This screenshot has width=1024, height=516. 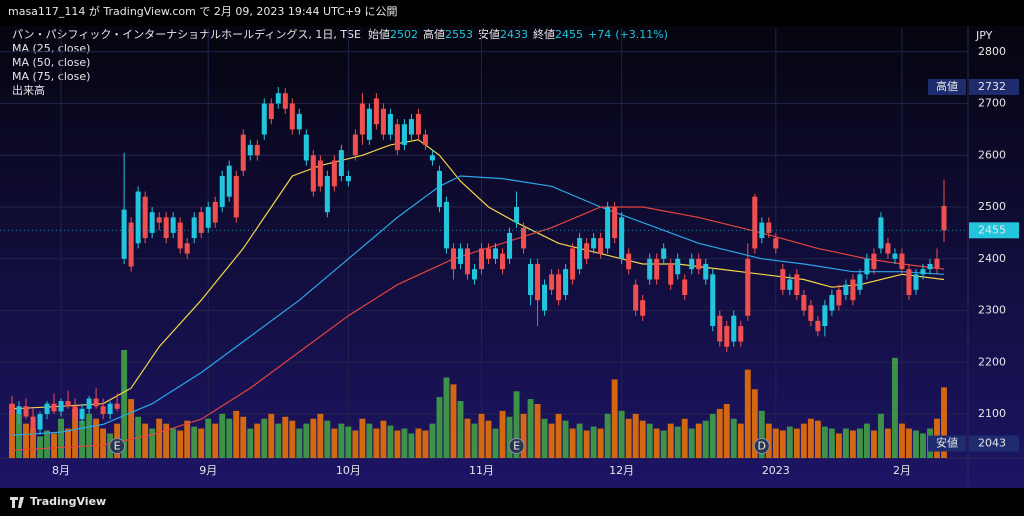 I want to click on symbol: パン・パシフィック・インターナショナルホールディングス, 1日, TSE, so click(x=186, y=34).